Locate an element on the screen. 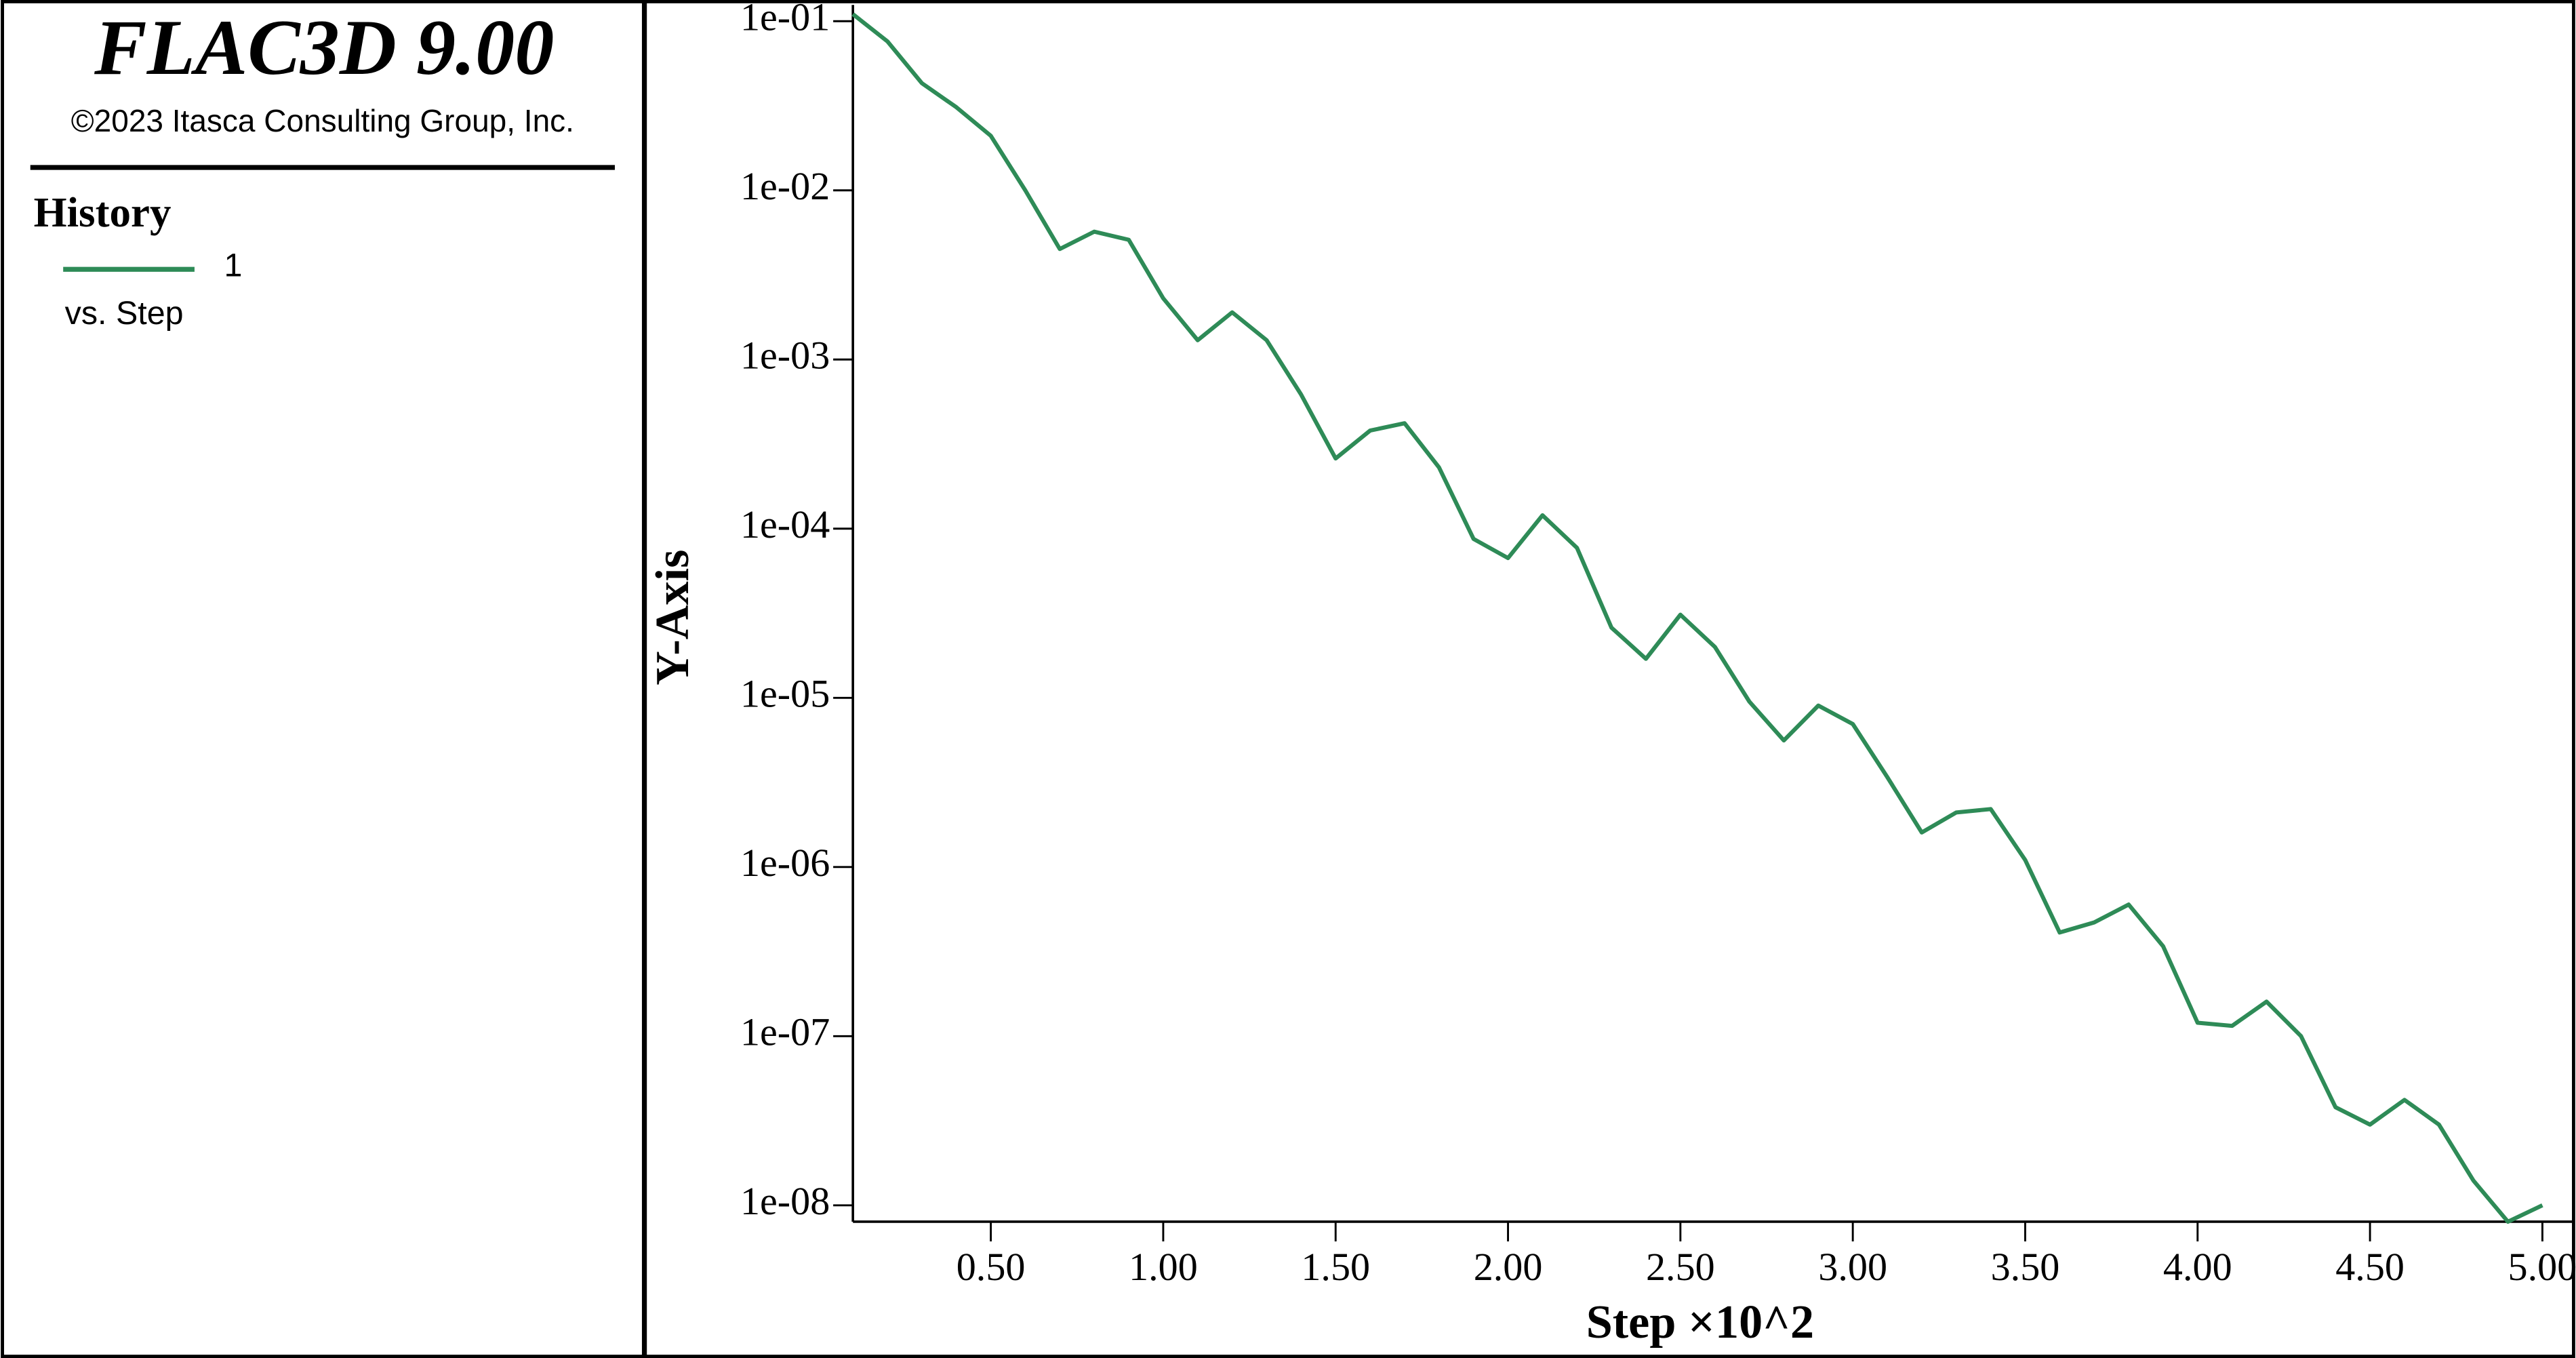  x-tick-label: 1.00 is located at coordinates (1163, 1267).